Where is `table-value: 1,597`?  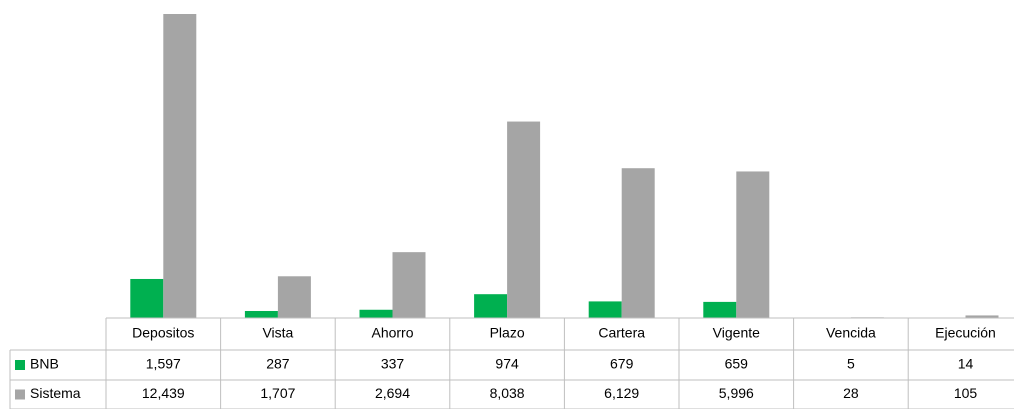 table-value: 1,597 is located at coordinates (163, 364).